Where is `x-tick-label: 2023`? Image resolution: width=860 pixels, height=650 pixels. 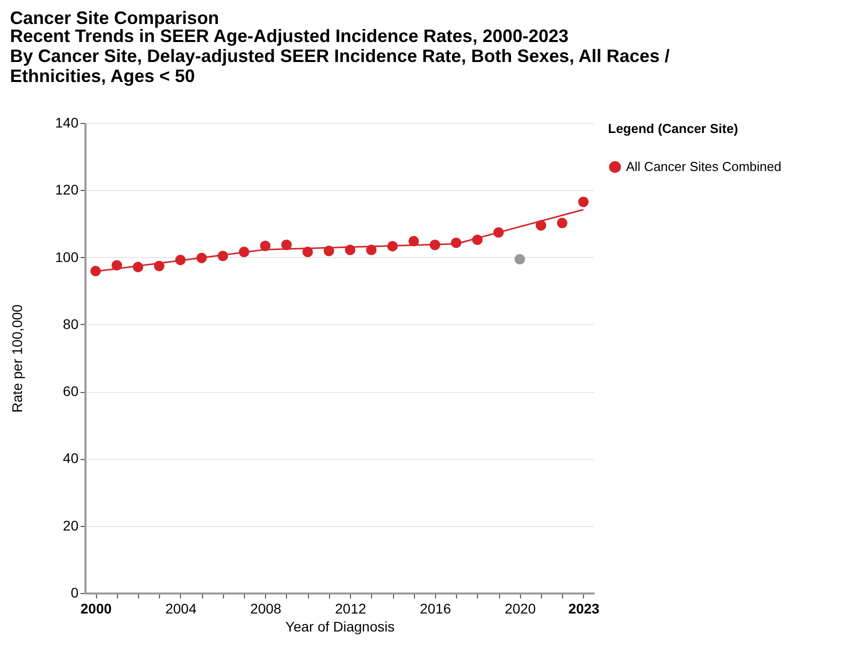
x-tick-label: 2023 is located at coordinates (584, 608).